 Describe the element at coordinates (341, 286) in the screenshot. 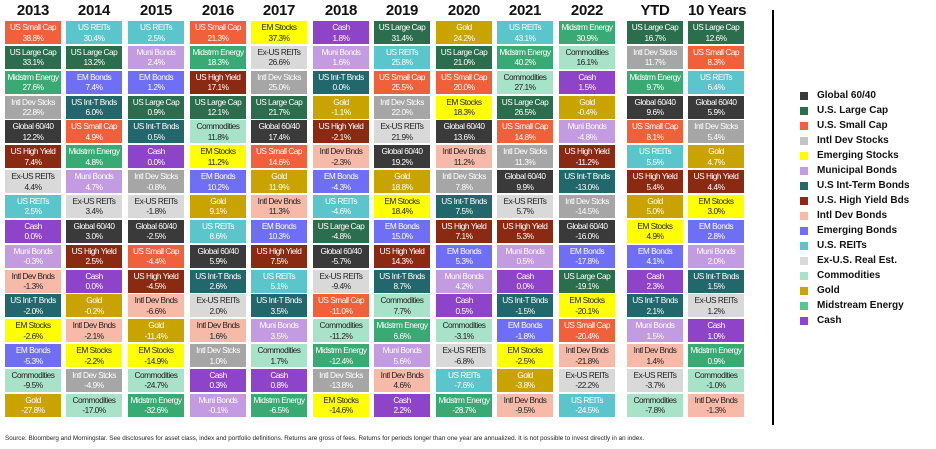

I see `return-value: -9.4%` at that location.